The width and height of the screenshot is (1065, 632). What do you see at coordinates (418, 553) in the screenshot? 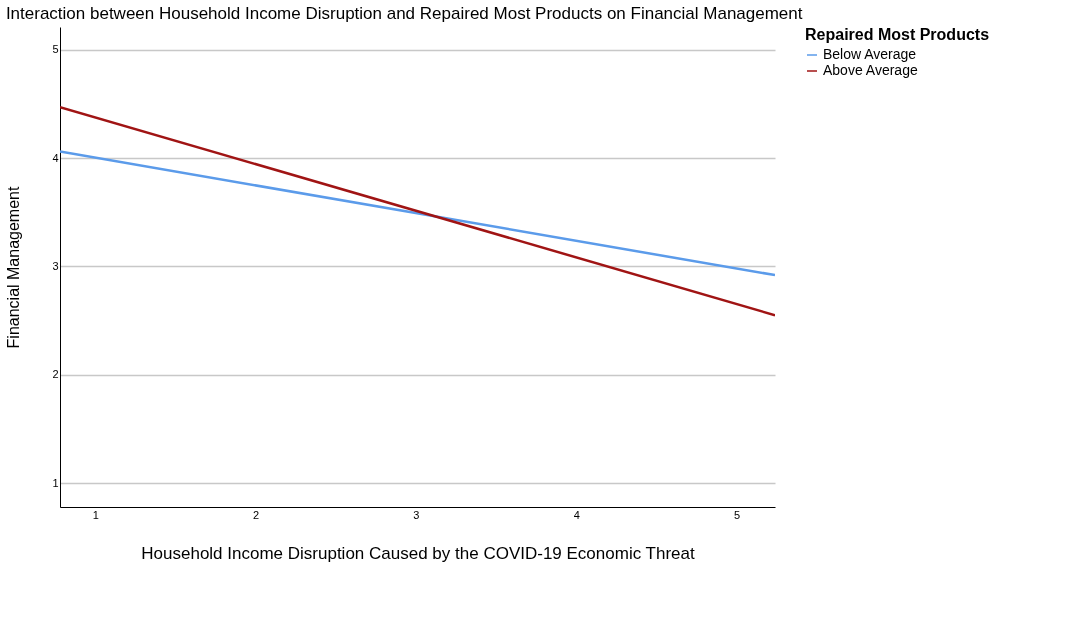
I see `x-axis-title: Household Income Disruption Caused by the COVID-19 Economic Threat` at bounding box center [418, 553].